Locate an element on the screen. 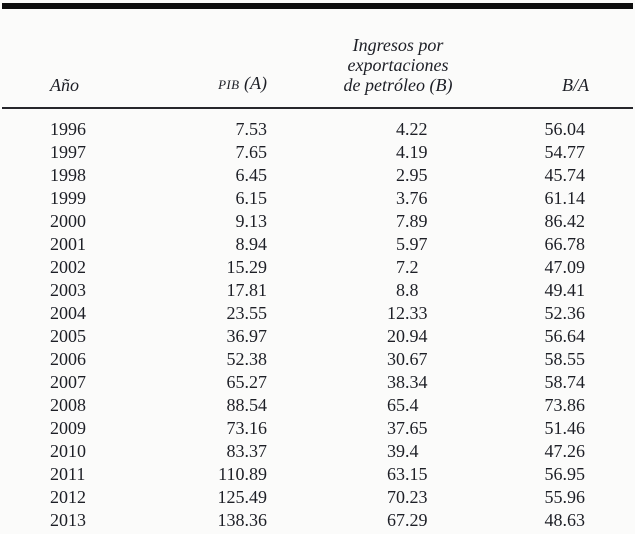 This screenshot has height=534, width=635. cell-oil-int: 20 is located at coordinates (396, 336).